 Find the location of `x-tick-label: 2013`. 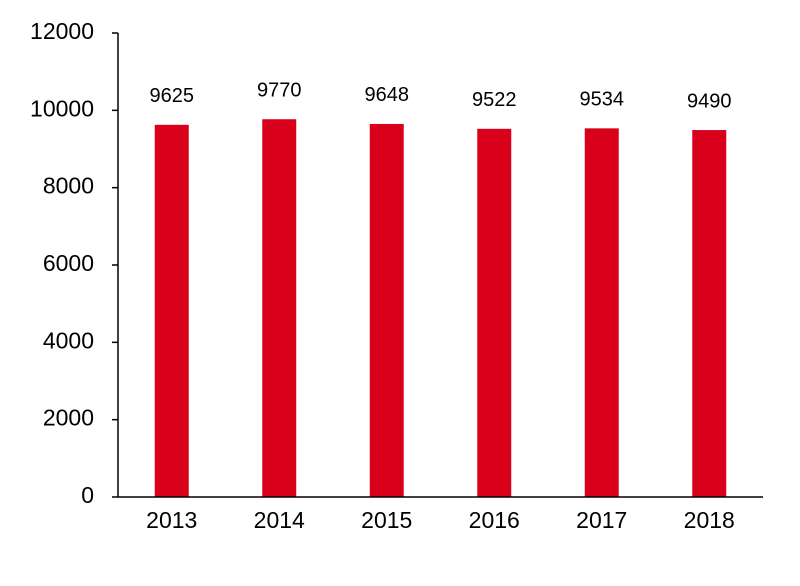

x-tick-label: 2013 is located at coordinates (171, 520).